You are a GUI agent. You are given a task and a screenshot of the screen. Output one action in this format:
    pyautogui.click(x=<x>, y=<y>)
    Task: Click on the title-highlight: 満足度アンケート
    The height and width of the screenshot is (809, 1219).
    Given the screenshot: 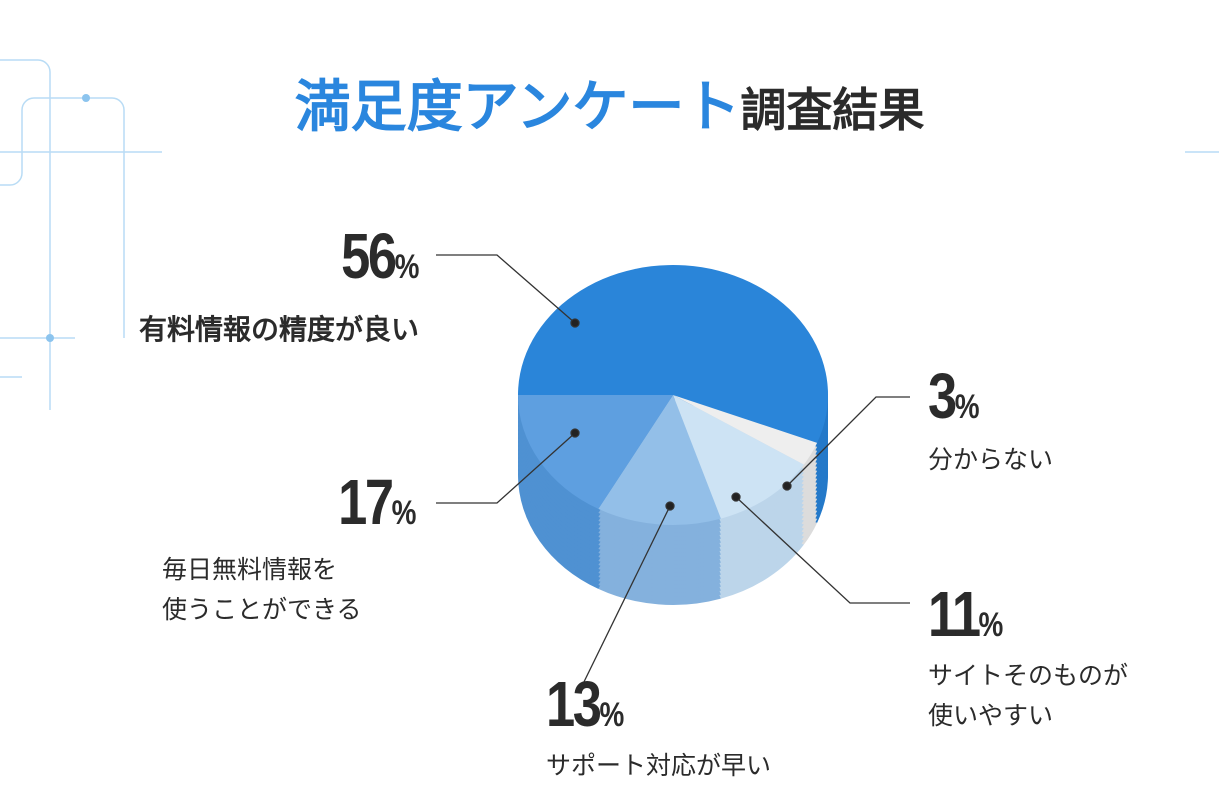 What is the action you would take?
    pyautogui.click(x=517, y=107)
    